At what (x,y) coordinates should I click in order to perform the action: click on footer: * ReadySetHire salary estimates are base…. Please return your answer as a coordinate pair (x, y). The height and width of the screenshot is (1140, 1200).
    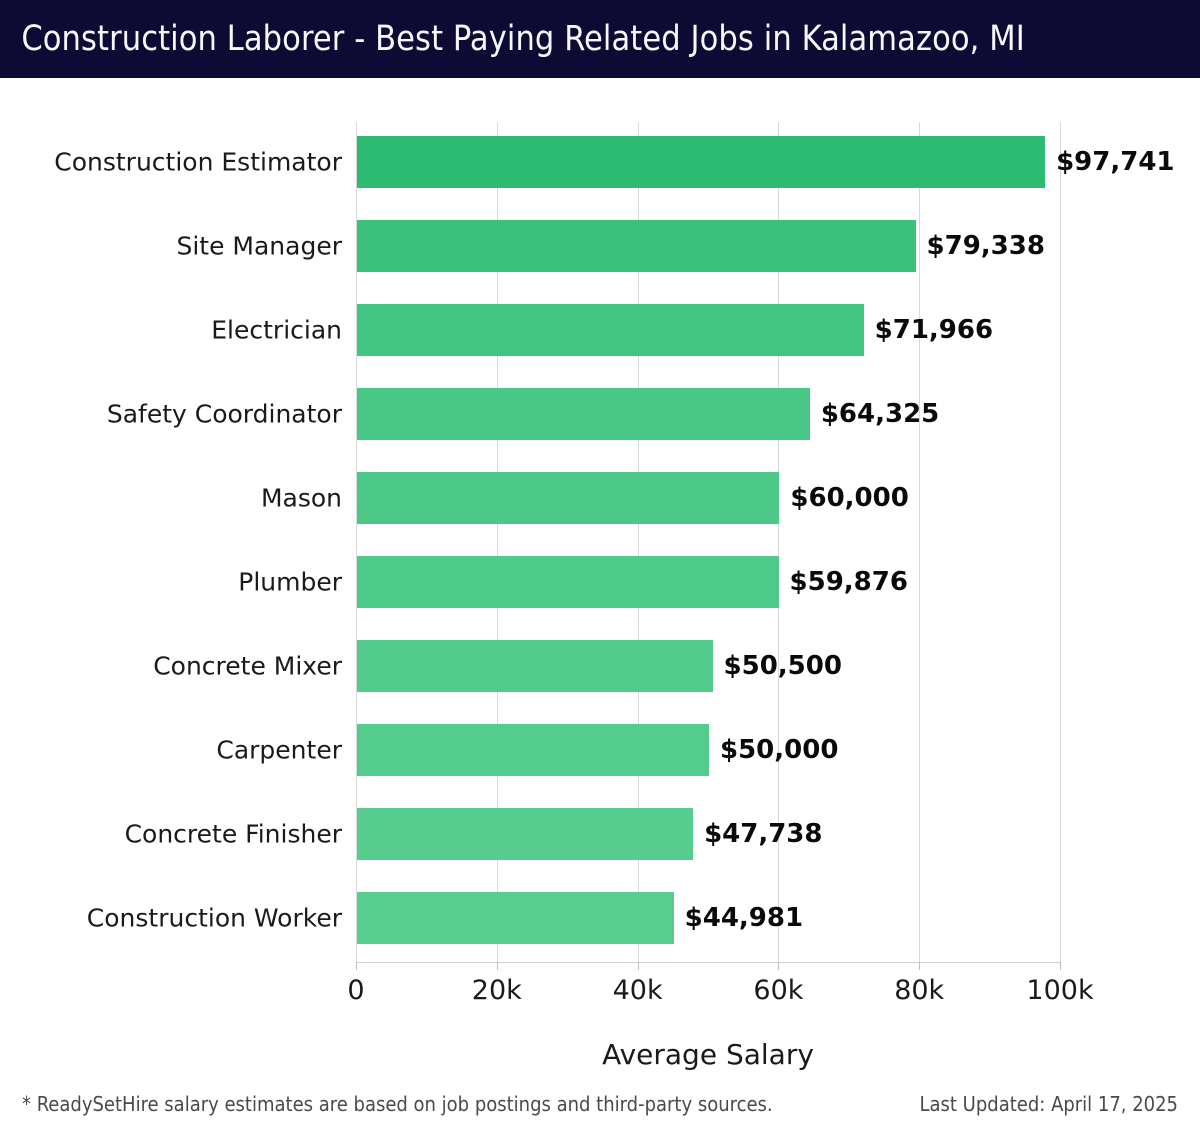
    Looking at the image, I should click on (600, 1116).